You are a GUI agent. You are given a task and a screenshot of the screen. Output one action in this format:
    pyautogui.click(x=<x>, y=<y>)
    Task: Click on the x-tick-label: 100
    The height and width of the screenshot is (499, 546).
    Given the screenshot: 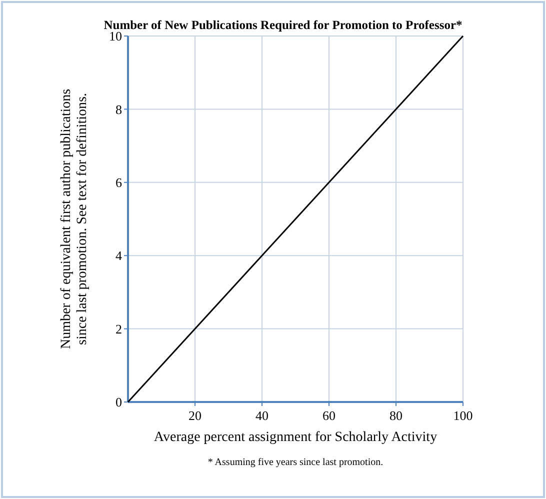 What is the action you would take?
    pyautogui.click(x=463, y=415)
    